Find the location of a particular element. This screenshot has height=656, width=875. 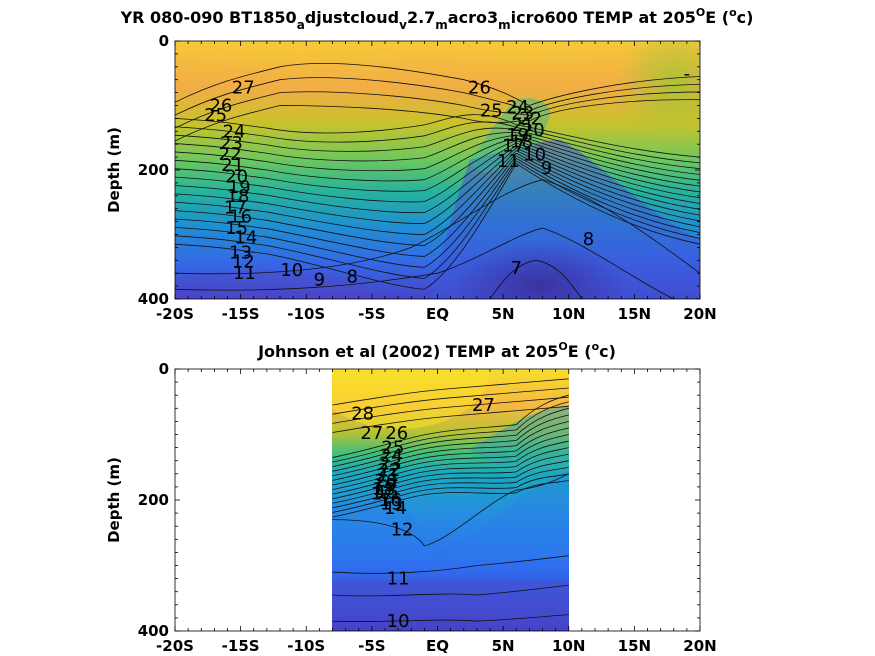

contour-label: 11 is located at coordinates (508, 161).